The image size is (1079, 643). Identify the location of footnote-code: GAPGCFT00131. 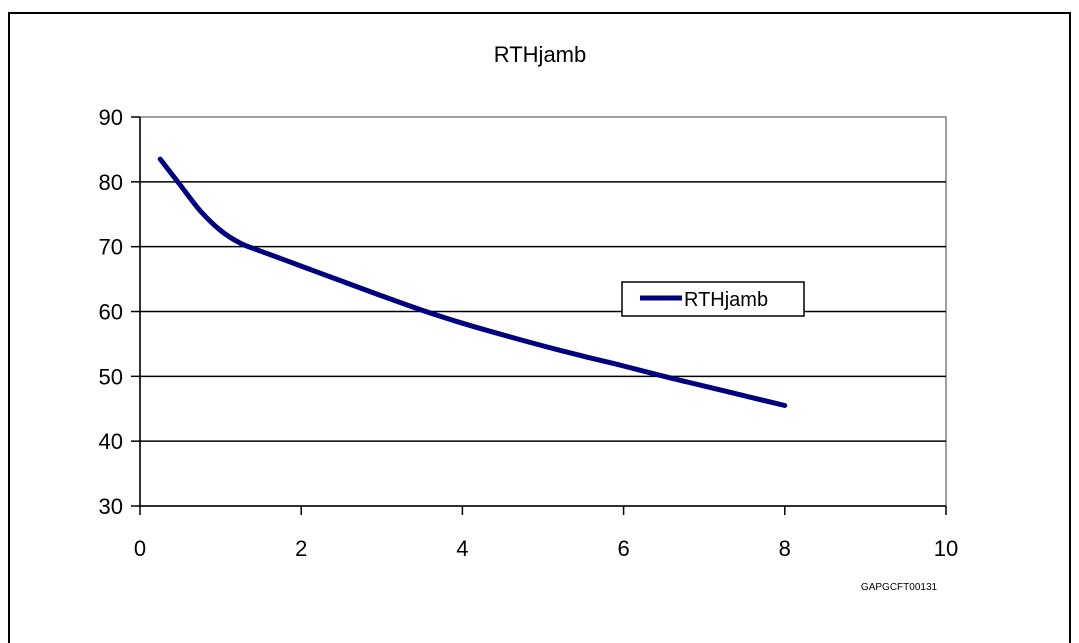
(899, 587).